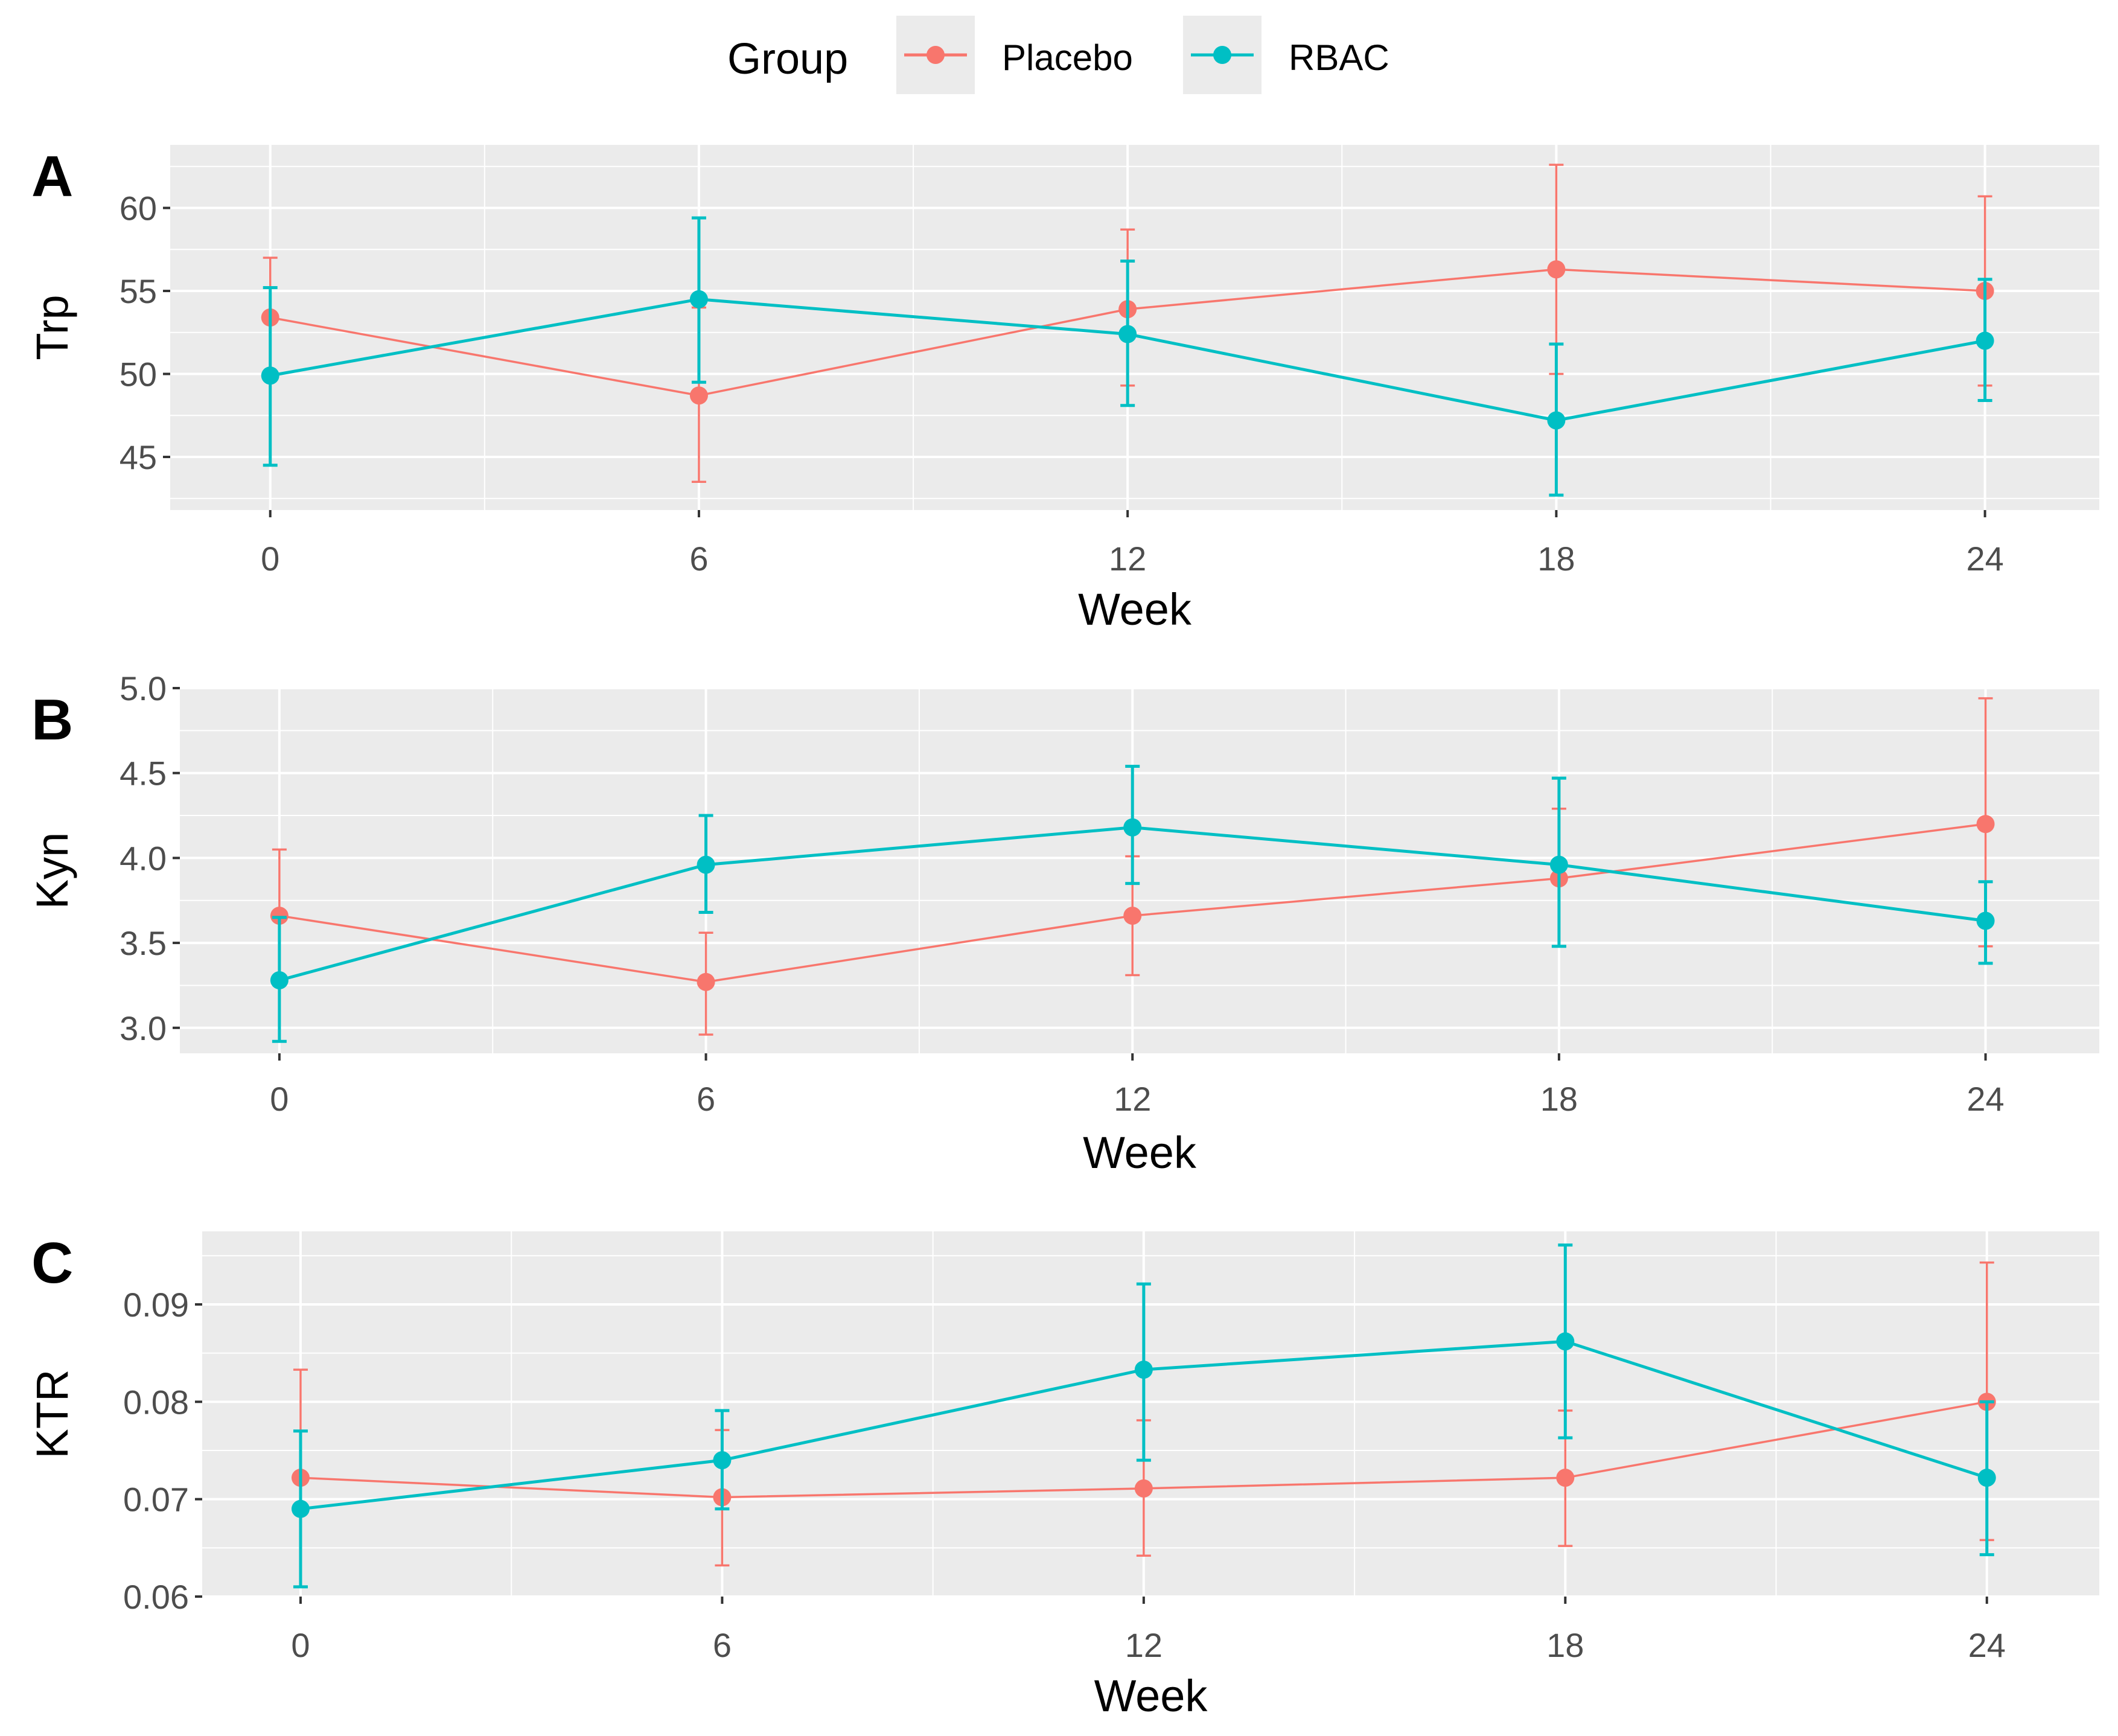 The height and width of the screenshot is (1736, 2118). I want to click on y-tick-label: 5.0, so click(143, 688).